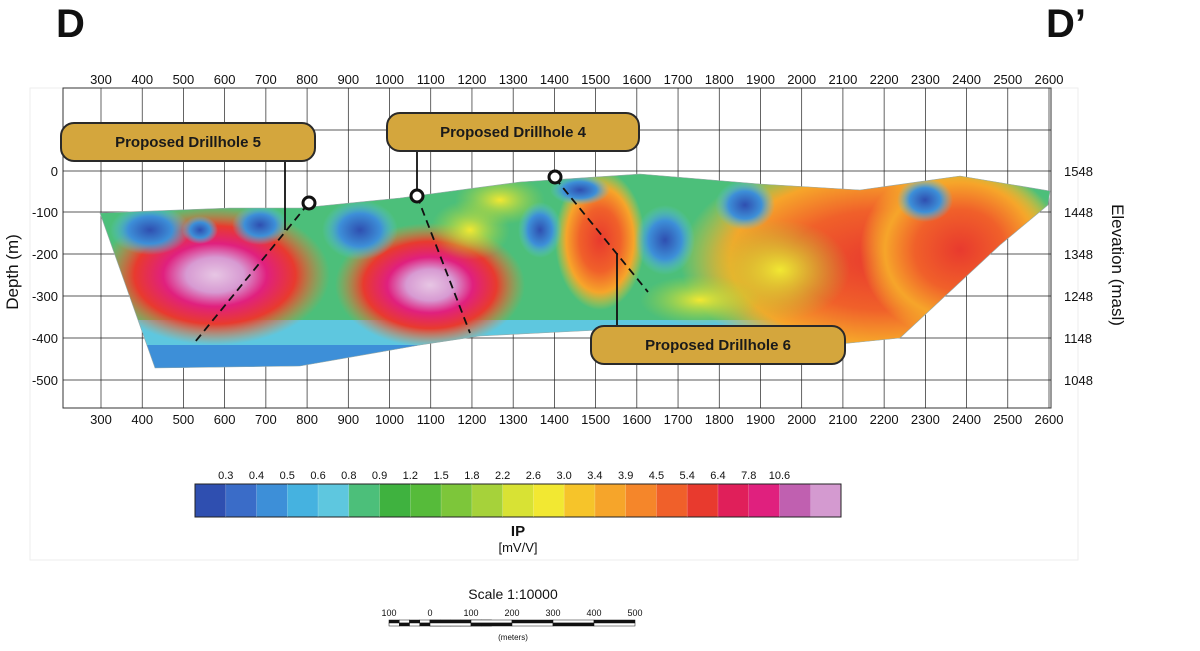  I want to click on section-start-label: D, so click(70, 24).